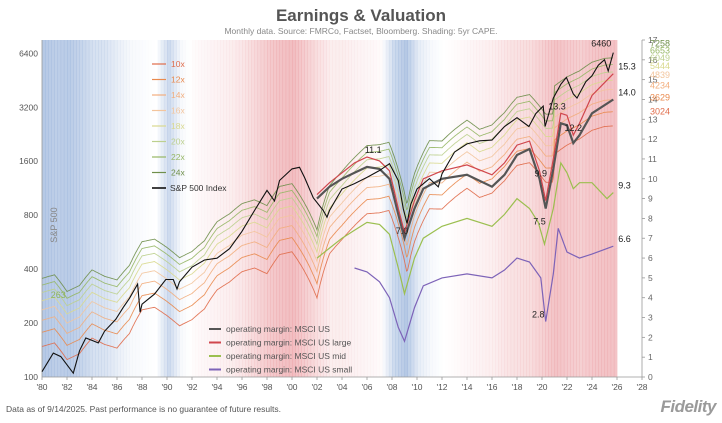 The image size is (722, 423). I want to click on legend-label: 18x, so click(178, 126).